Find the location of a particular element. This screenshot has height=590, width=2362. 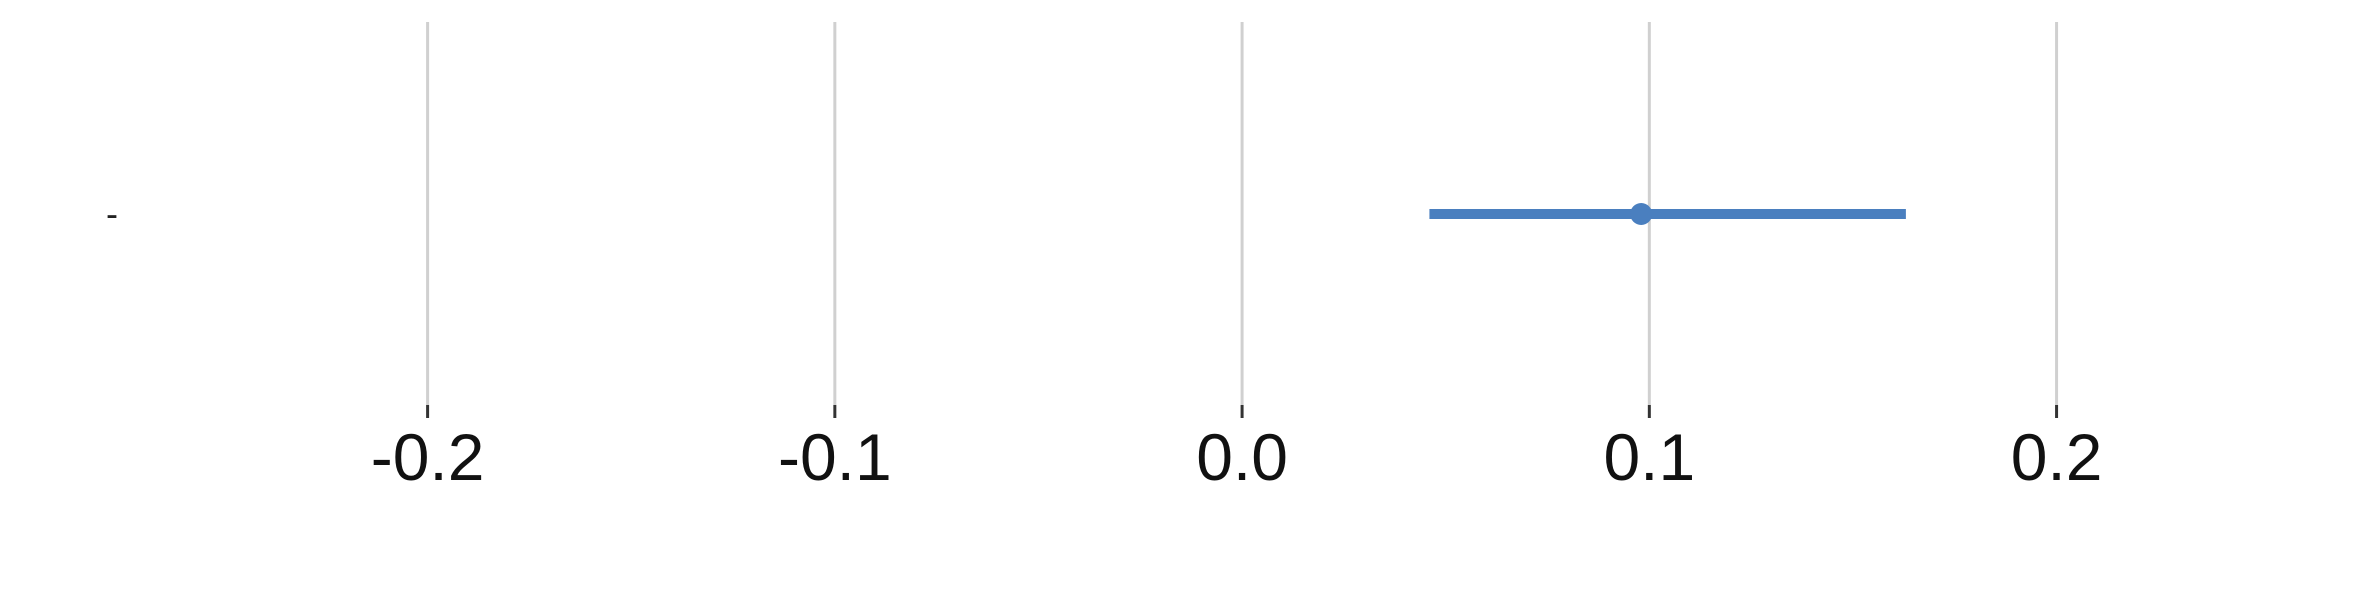

estimate-marks is located at coordinates (1667, 214).